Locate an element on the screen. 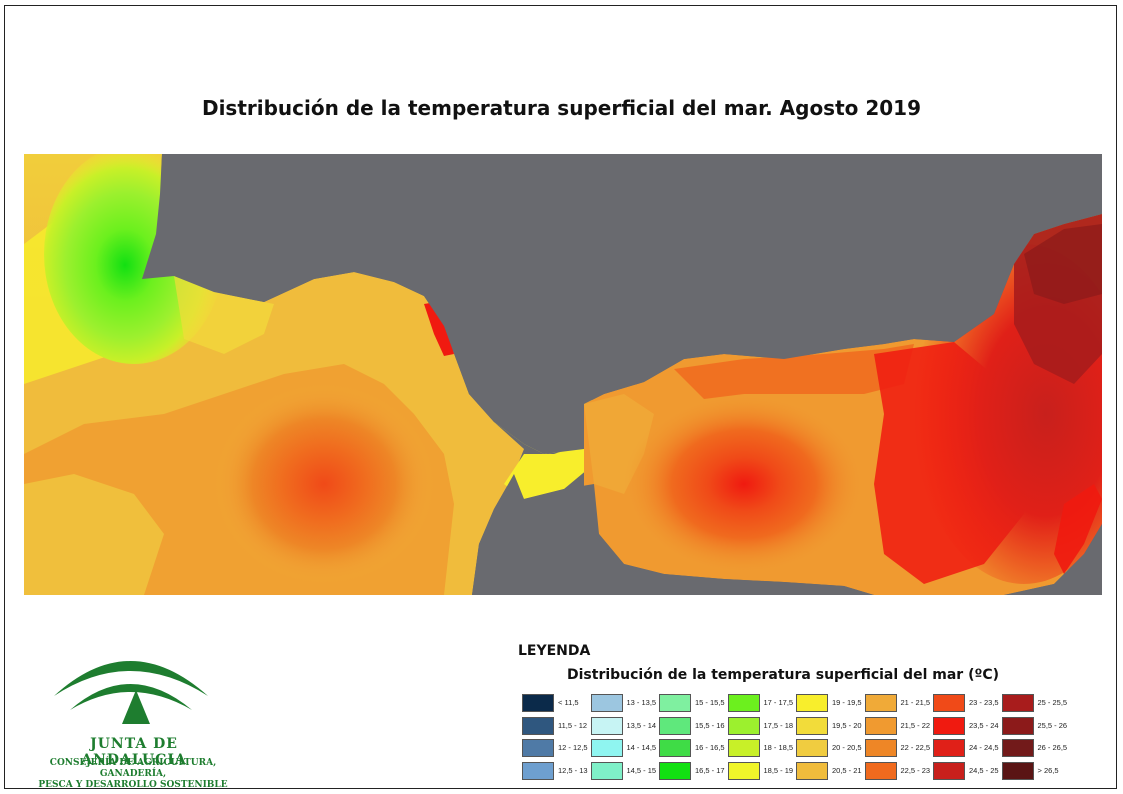  legend-label: 11,5 - 12 is located at coordinates (573, 725).